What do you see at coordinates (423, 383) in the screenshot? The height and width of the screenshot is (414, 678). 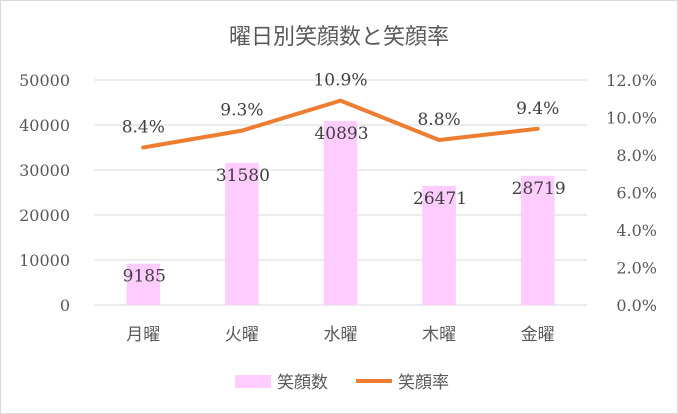 I see `legend-line-label: 笑顔率` at bounding box center [423, 383].